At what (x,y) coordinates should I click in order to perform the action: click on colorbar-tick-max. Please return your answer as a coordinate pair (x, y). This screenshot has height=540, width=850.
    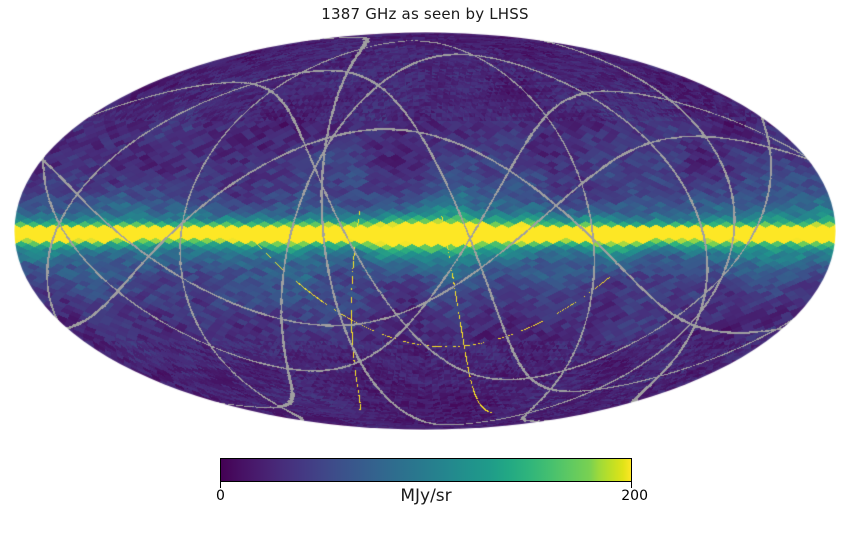
    Looking at the image, I should click on (631, 485).